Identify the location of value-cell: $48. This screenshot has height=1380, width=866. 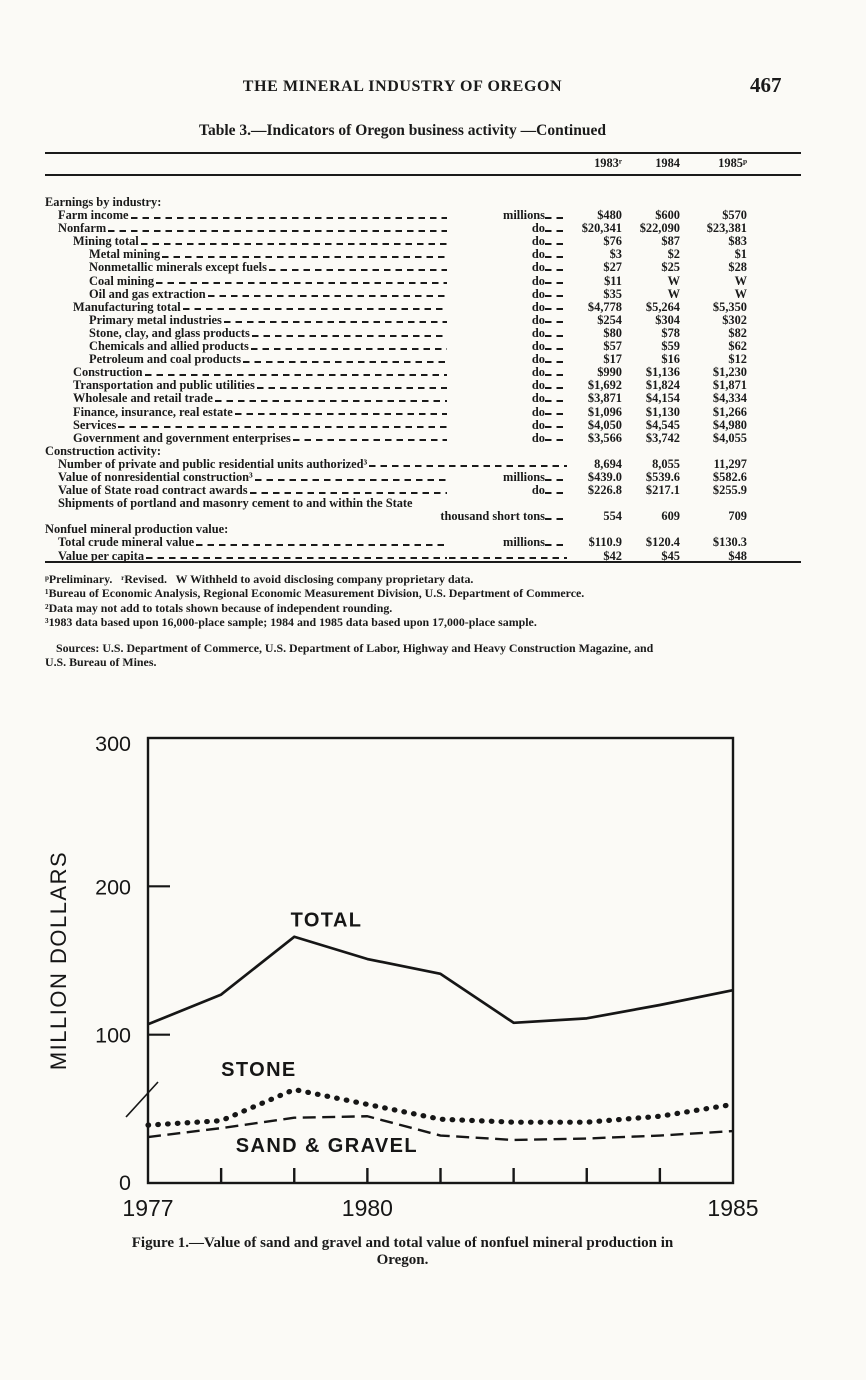
(737, 555).